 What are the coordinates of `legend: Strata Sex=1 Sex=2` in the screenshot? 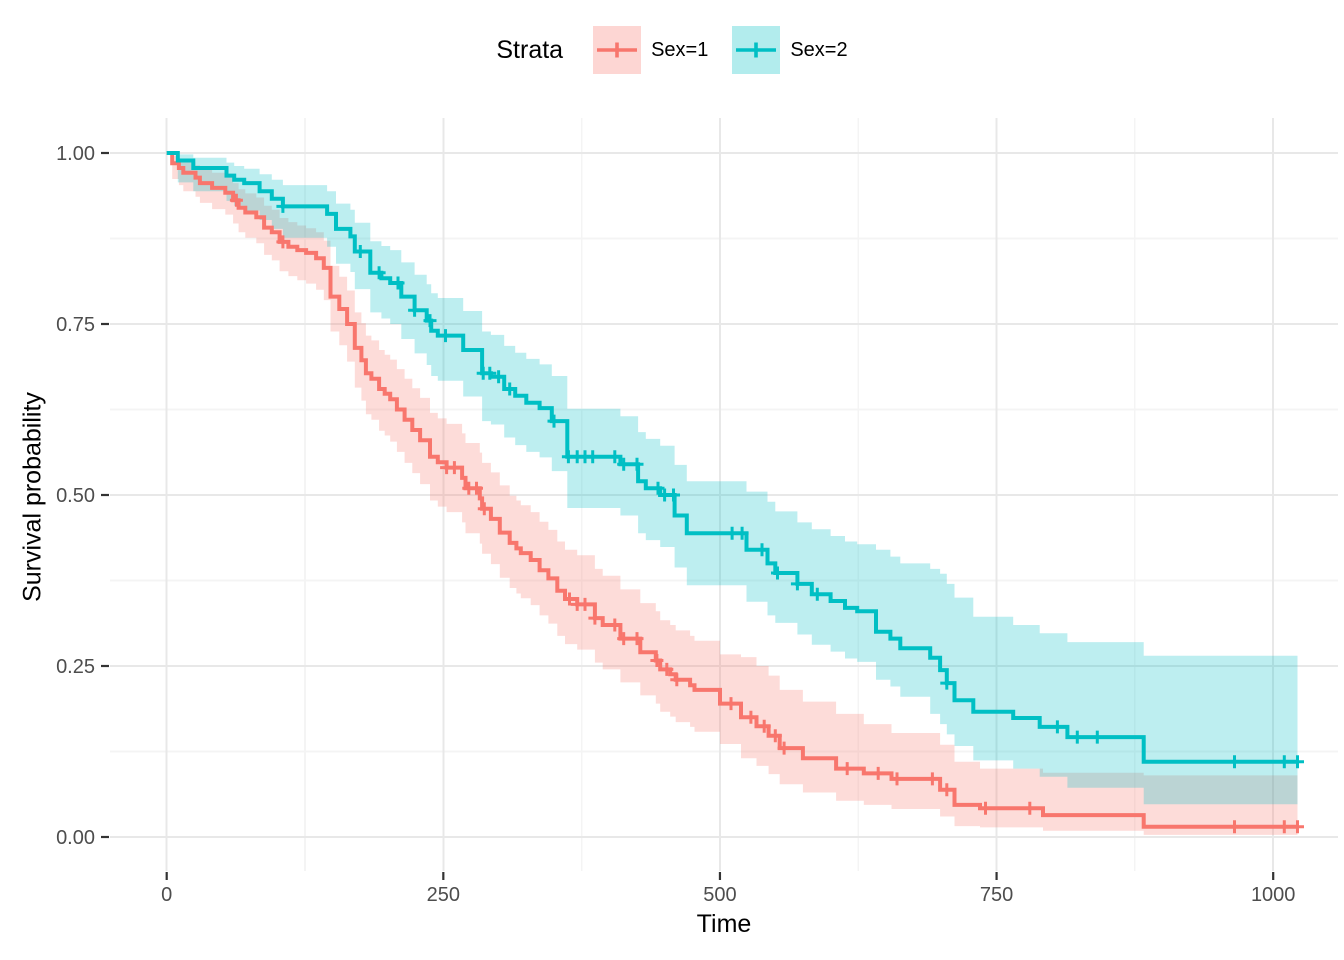 It's located at (672, 50).